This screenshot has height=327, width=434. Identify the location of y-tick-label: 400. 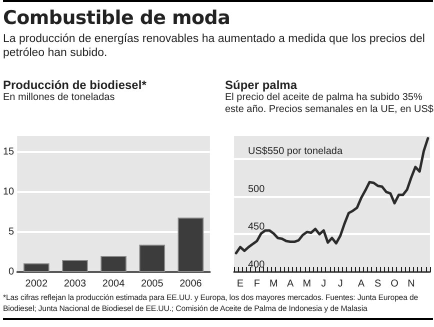
(257, 265).